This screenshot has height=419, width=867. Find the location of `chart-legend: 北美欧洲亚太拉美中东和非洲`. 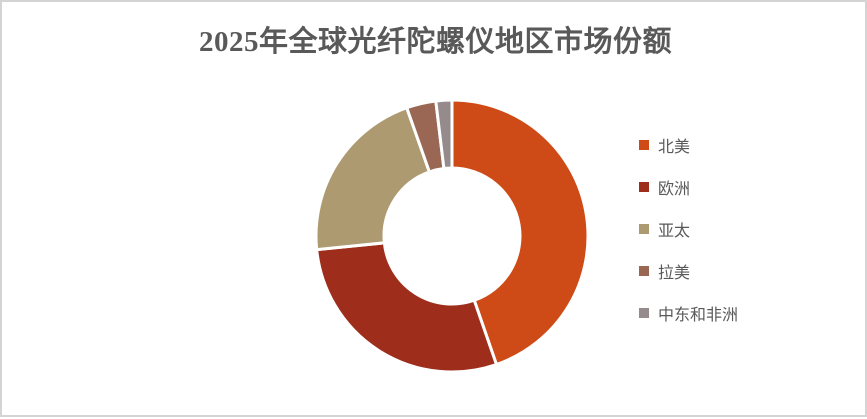

chart-legend: 北美欧洲亚太拉美中东和非洲 is located at coordinates (688, 229).